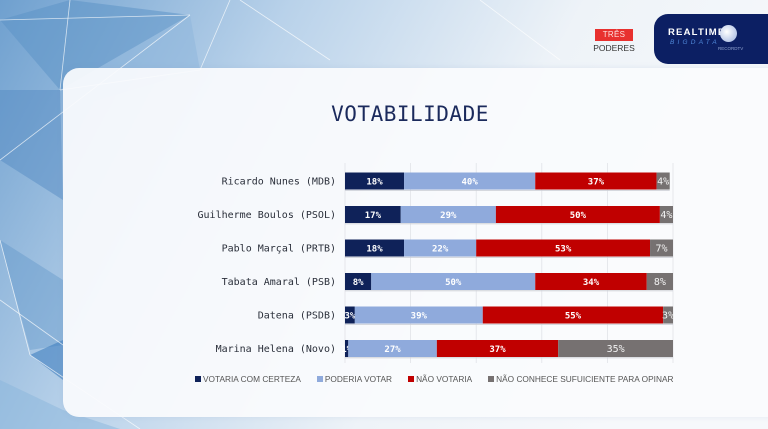 The image size is (768, 429). I want to click on data-label: 1%, so click(346, 350).